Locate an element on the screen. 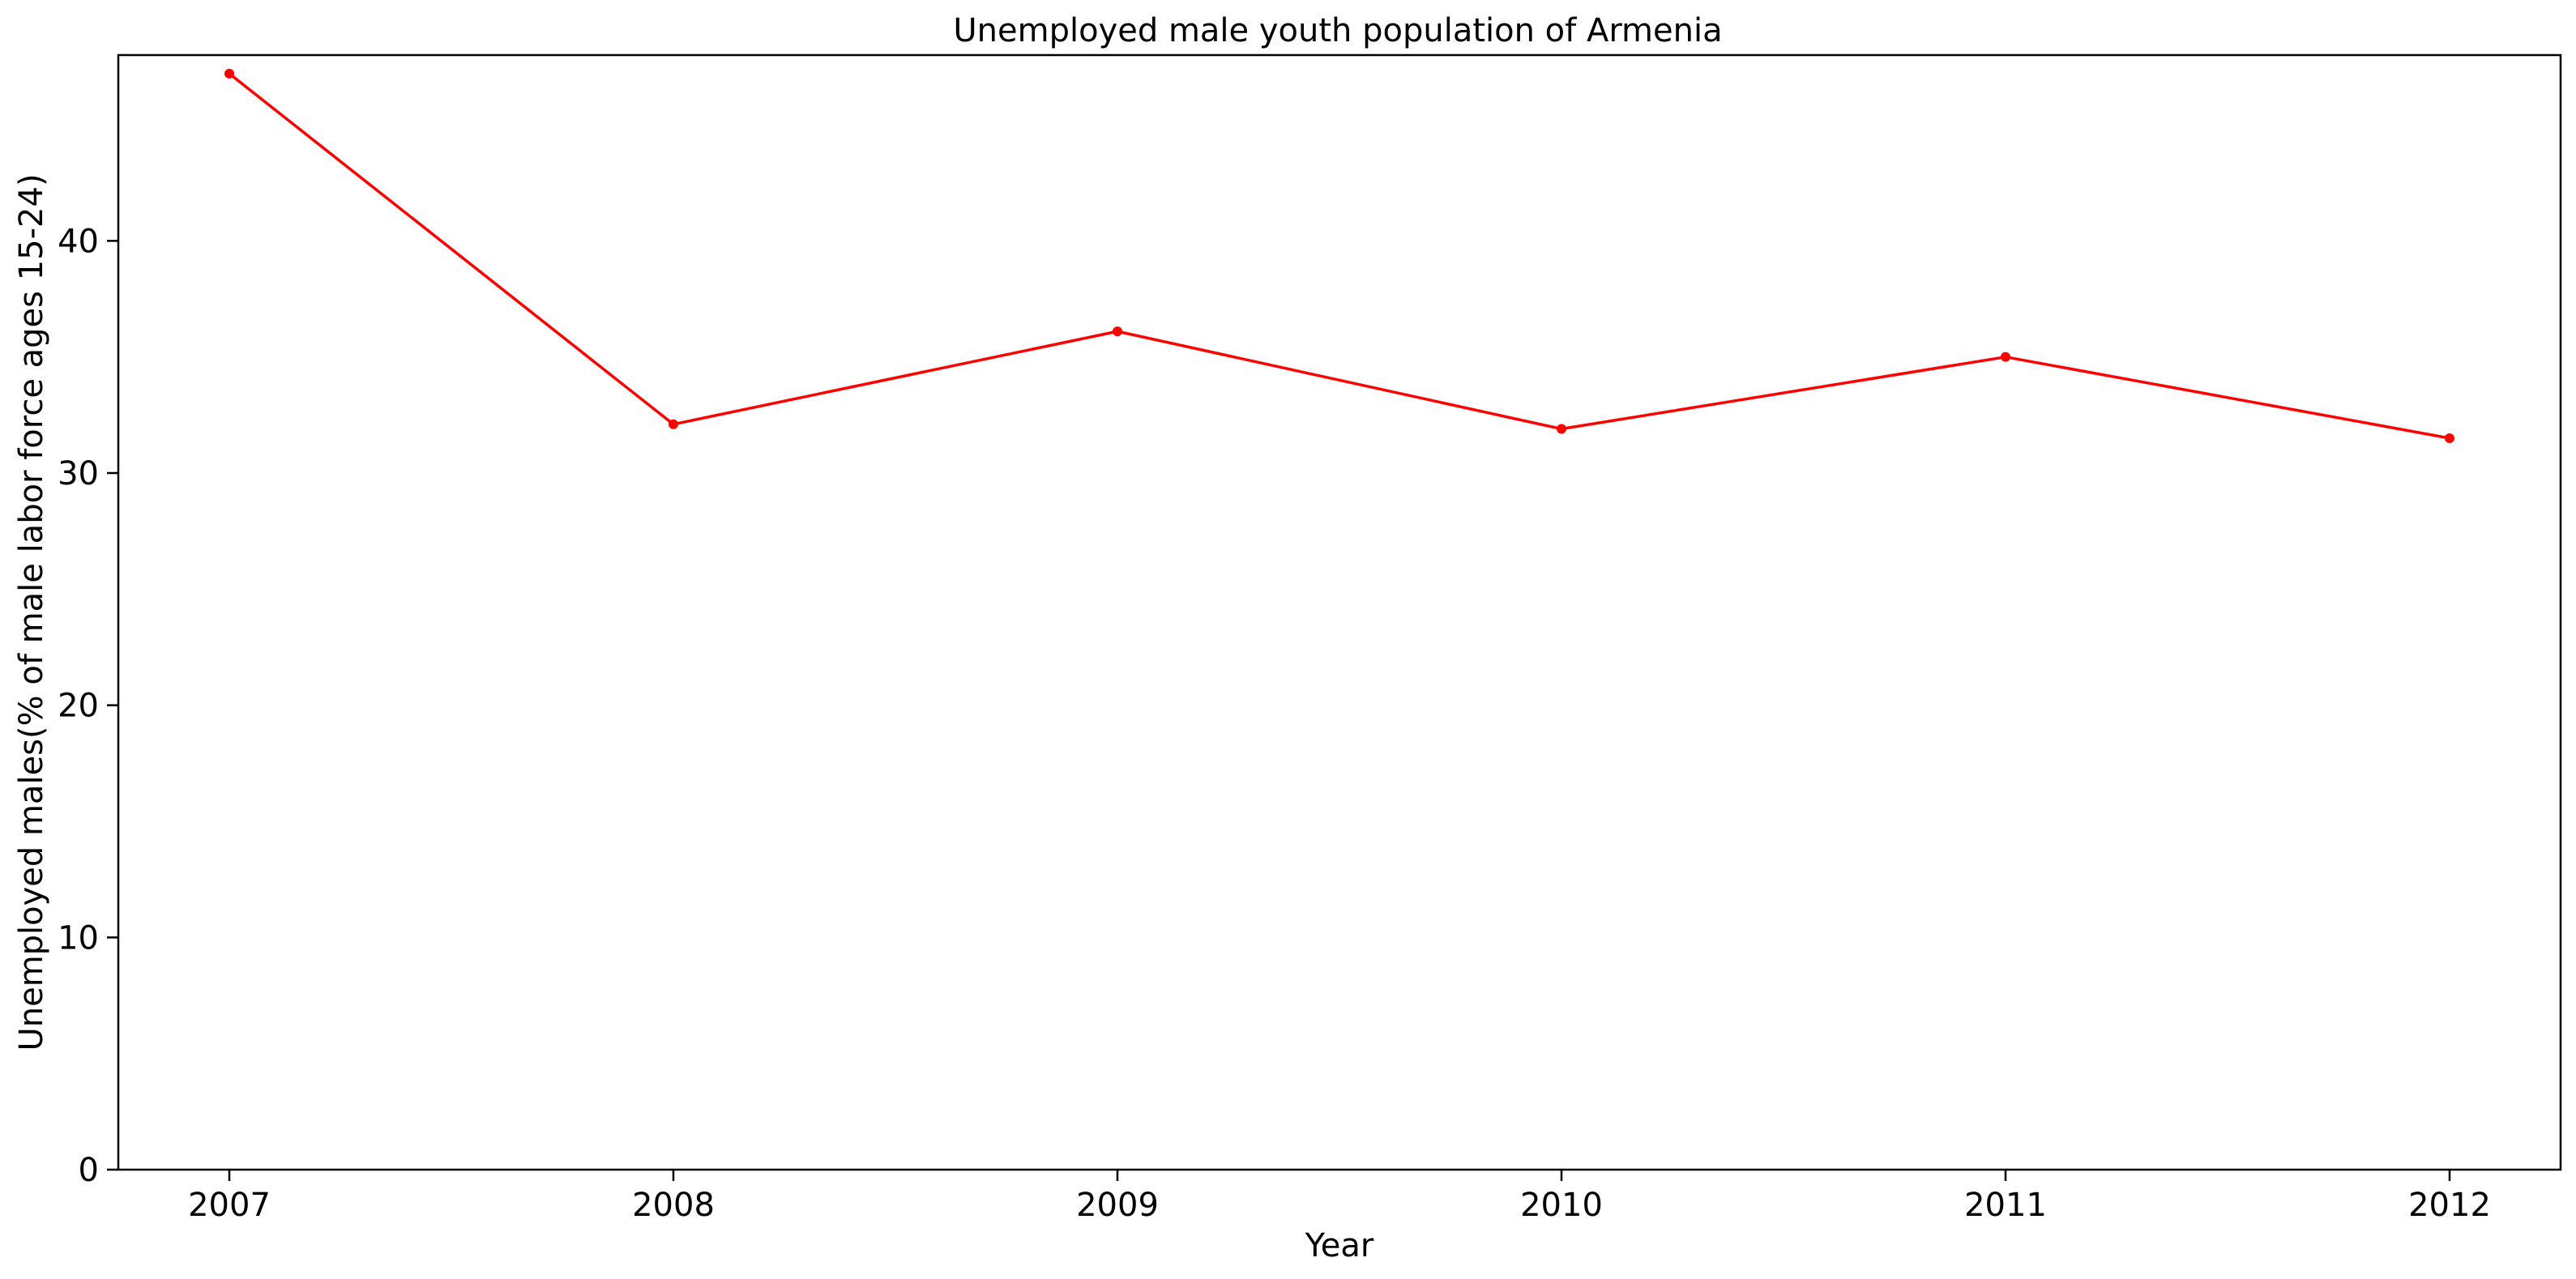 This screenshot has height=1279, width=2576. x-axis-ticks: 2007 2008 2009 2010 2011 2012 is located at coordinates (1339, 1197).